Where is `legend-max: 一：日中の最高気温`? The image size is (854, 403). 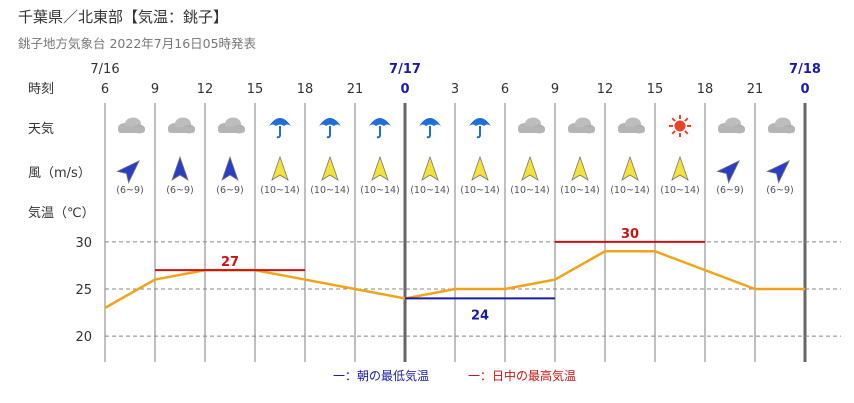 legend-max: 一：日中の最高気温 is located at coordinates (522, 375).